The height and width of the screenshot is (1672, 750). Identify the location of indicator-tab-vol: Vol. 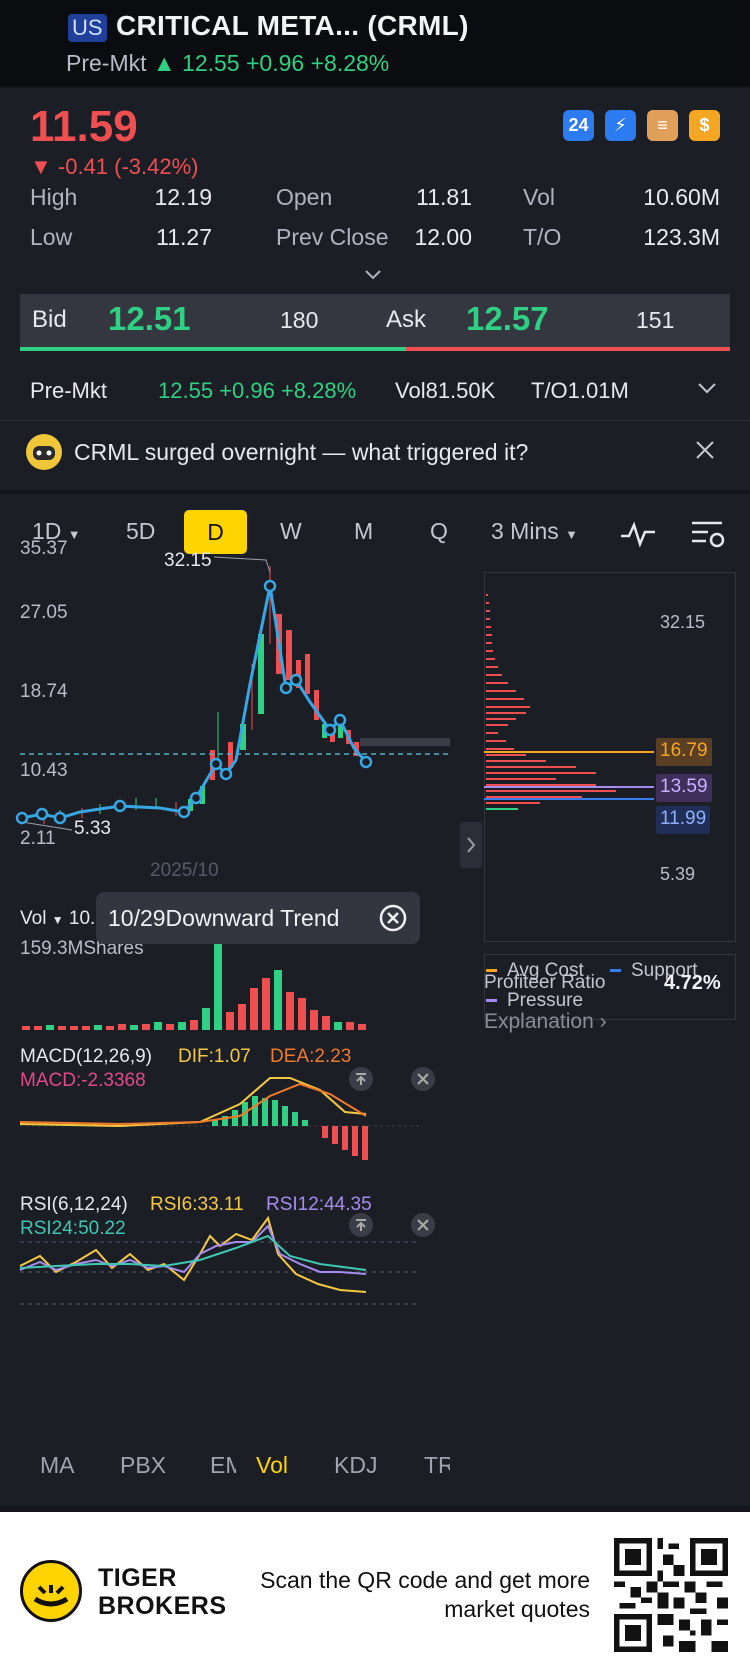
(272, 1465).